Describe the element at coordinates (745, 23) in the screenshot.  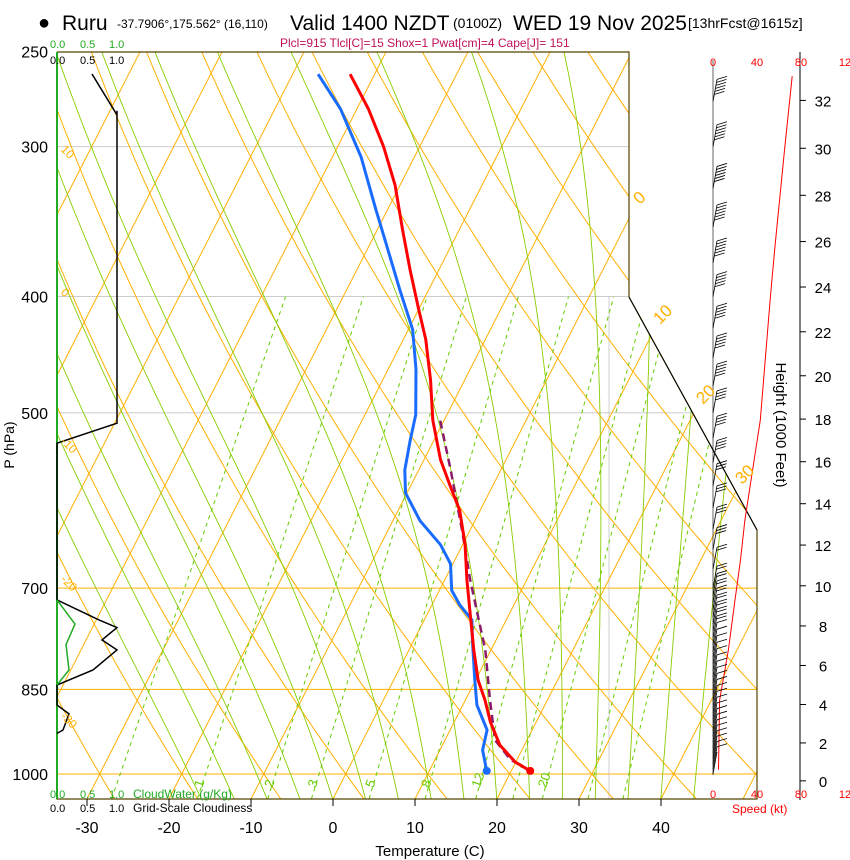
I see `forecast-info: [13hrFcst@1615z]` at that location.